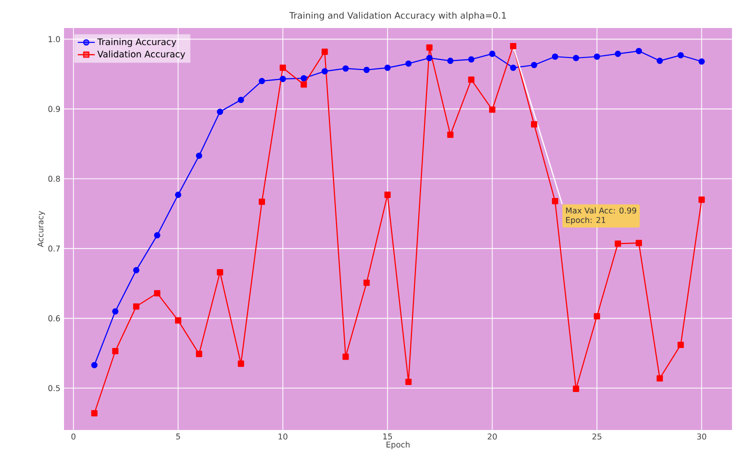 This screenshot has width=736, height=473. I want to click on legend-label: Validation Accuracy, so click(141, 55).